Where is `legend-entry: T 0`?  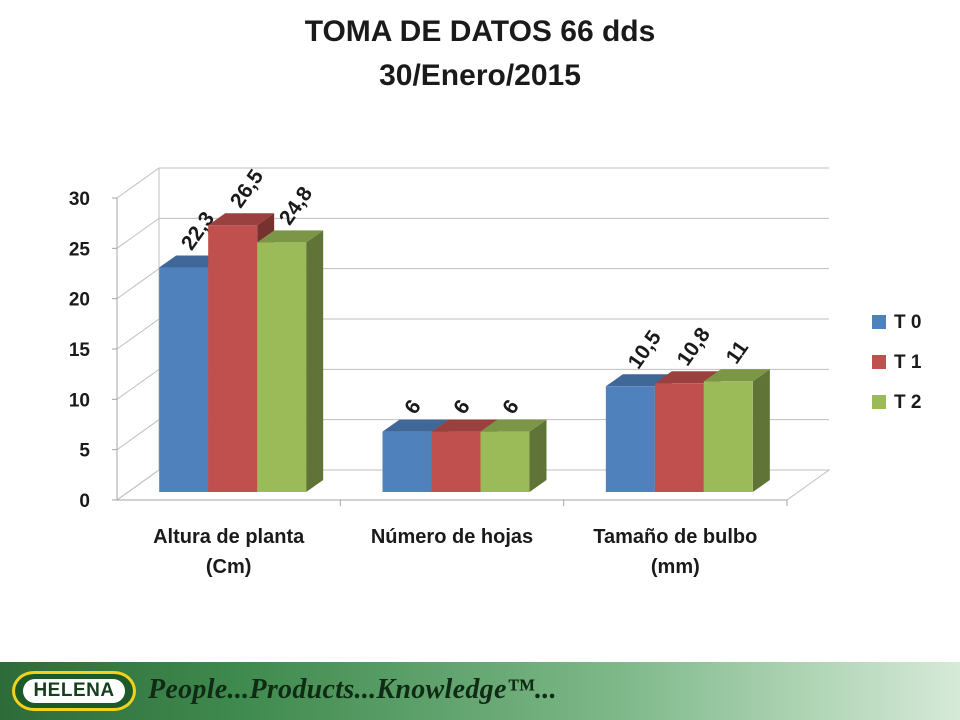
legend-entry: T 0 is located at coordinates (907, 322).